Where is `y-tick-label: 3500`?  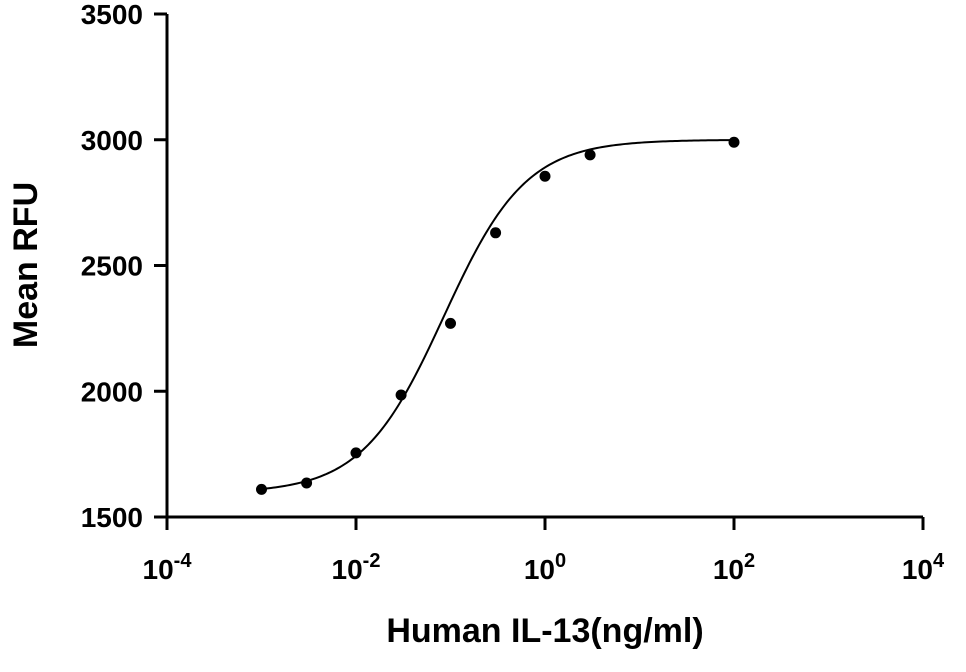
y-tick-label: 3500 is located at coordinates (112, 15).